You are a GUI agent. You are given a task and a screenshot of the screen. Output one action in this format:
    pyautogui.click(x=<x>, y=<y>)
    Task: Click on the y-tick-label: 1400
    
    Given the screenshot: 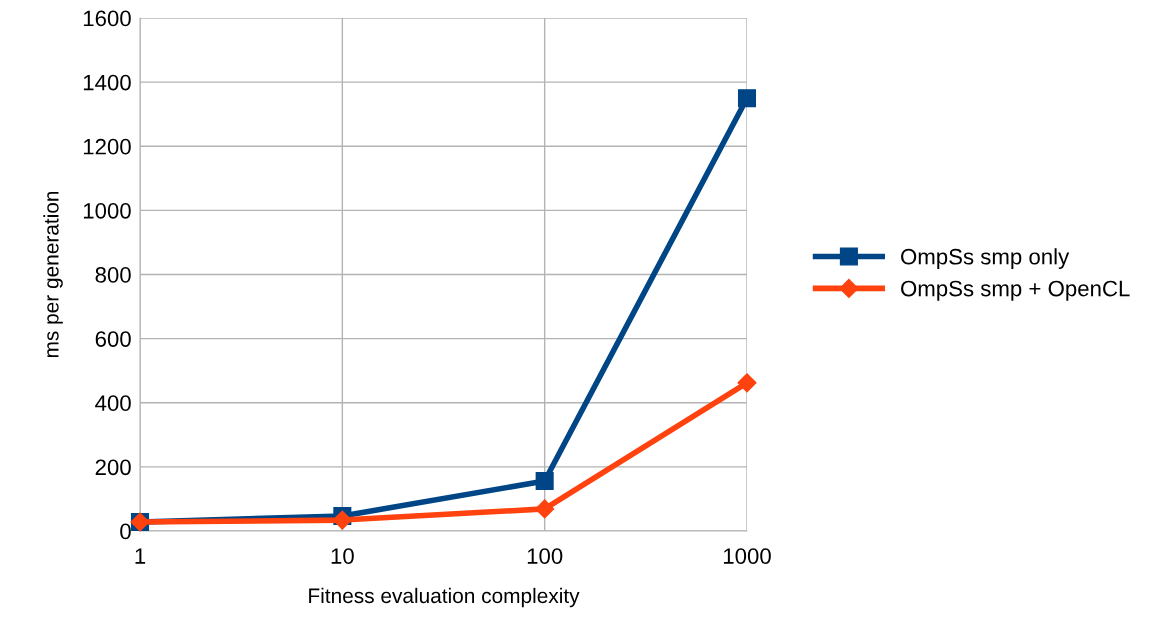 What is the action you would take?
    pyautogui.click(x=107, y=82)
    